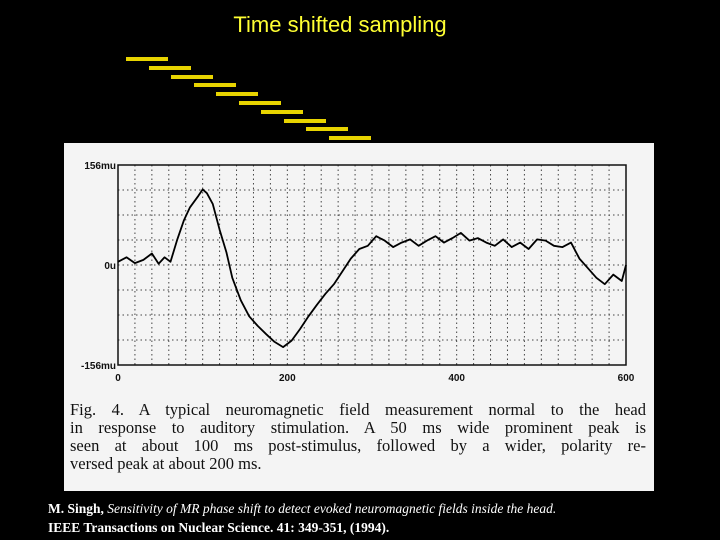  I want to click on x-tick-label: 400, so click(456, 378).